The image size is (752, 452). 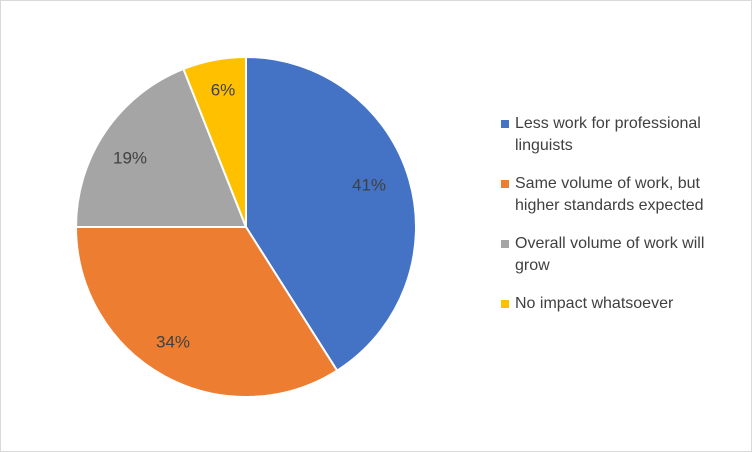 What do you see at coordinates (130, 157) in the screenshot?
I see `data-label: 19%` at bounding box center [130, 157].